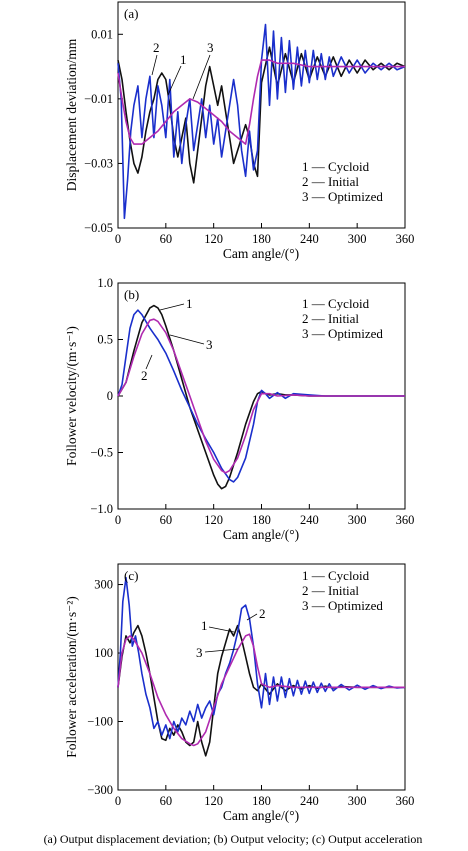 The image size is (468, 851). What do you see at coordinates (71, 396) in the screenshot?
I see `y-axis-label: Follower velocity/(m·s⁻¹)` at bounding box center [71, 396].